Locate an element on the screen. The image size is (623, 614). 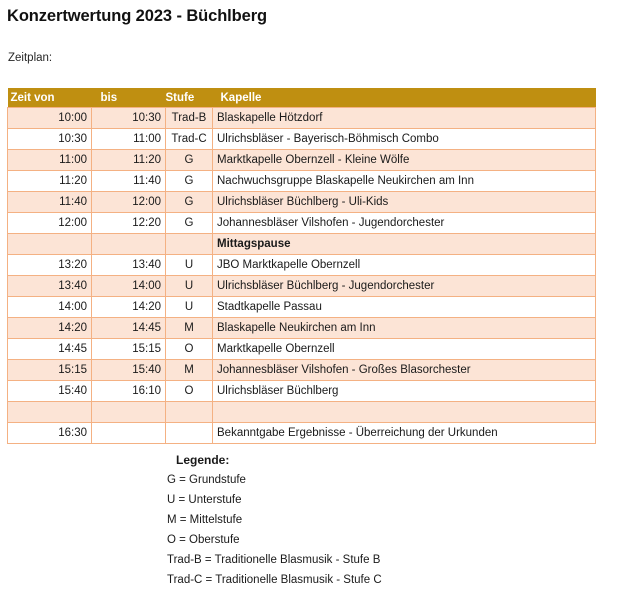
cell-zeit-von: 14:20 is located at coordinates (49, 328).